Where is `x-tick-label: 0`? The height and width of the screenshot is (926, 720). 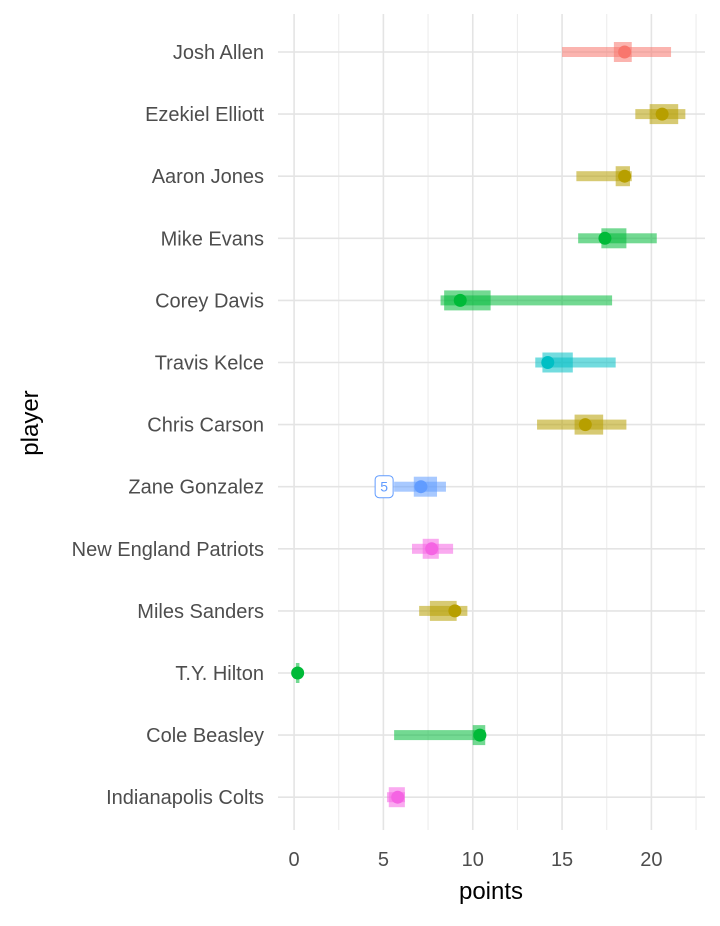 x-tick-label: 0 is located at coordinates (294, 860).